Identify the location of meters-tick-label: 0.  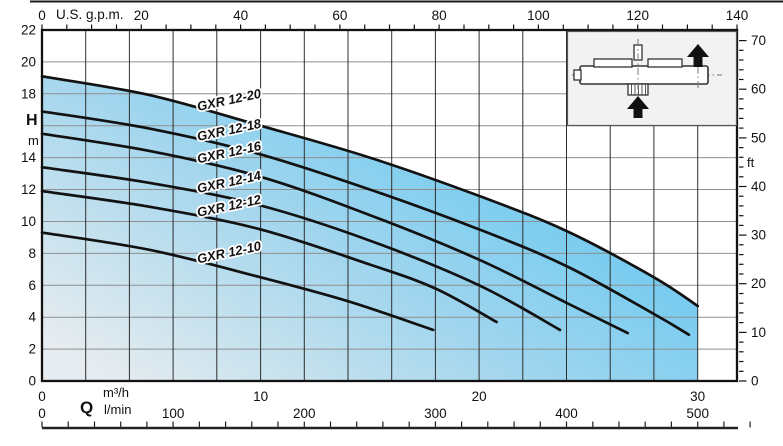
(32, 381).